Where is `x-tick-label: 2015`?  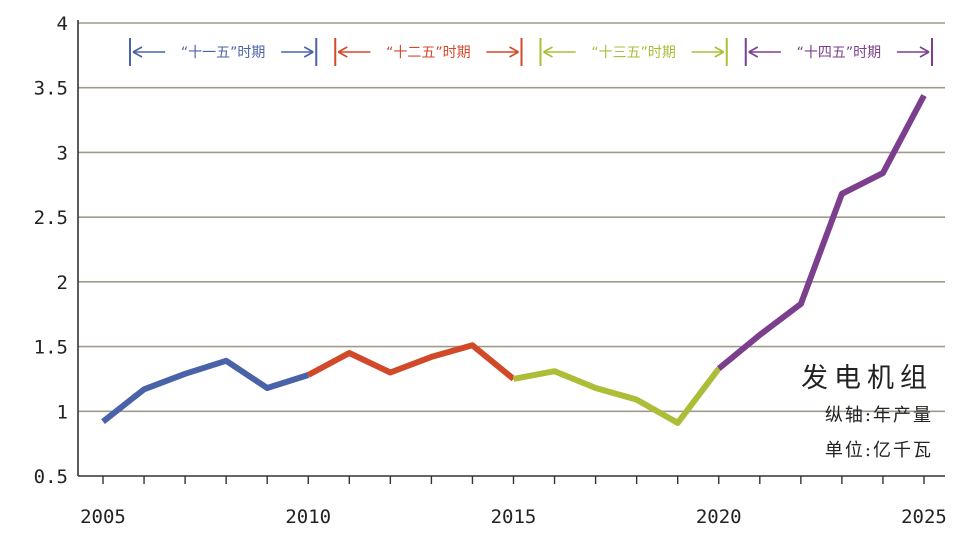 x-tick-label: 2015 is located at coordinates (514, 517).